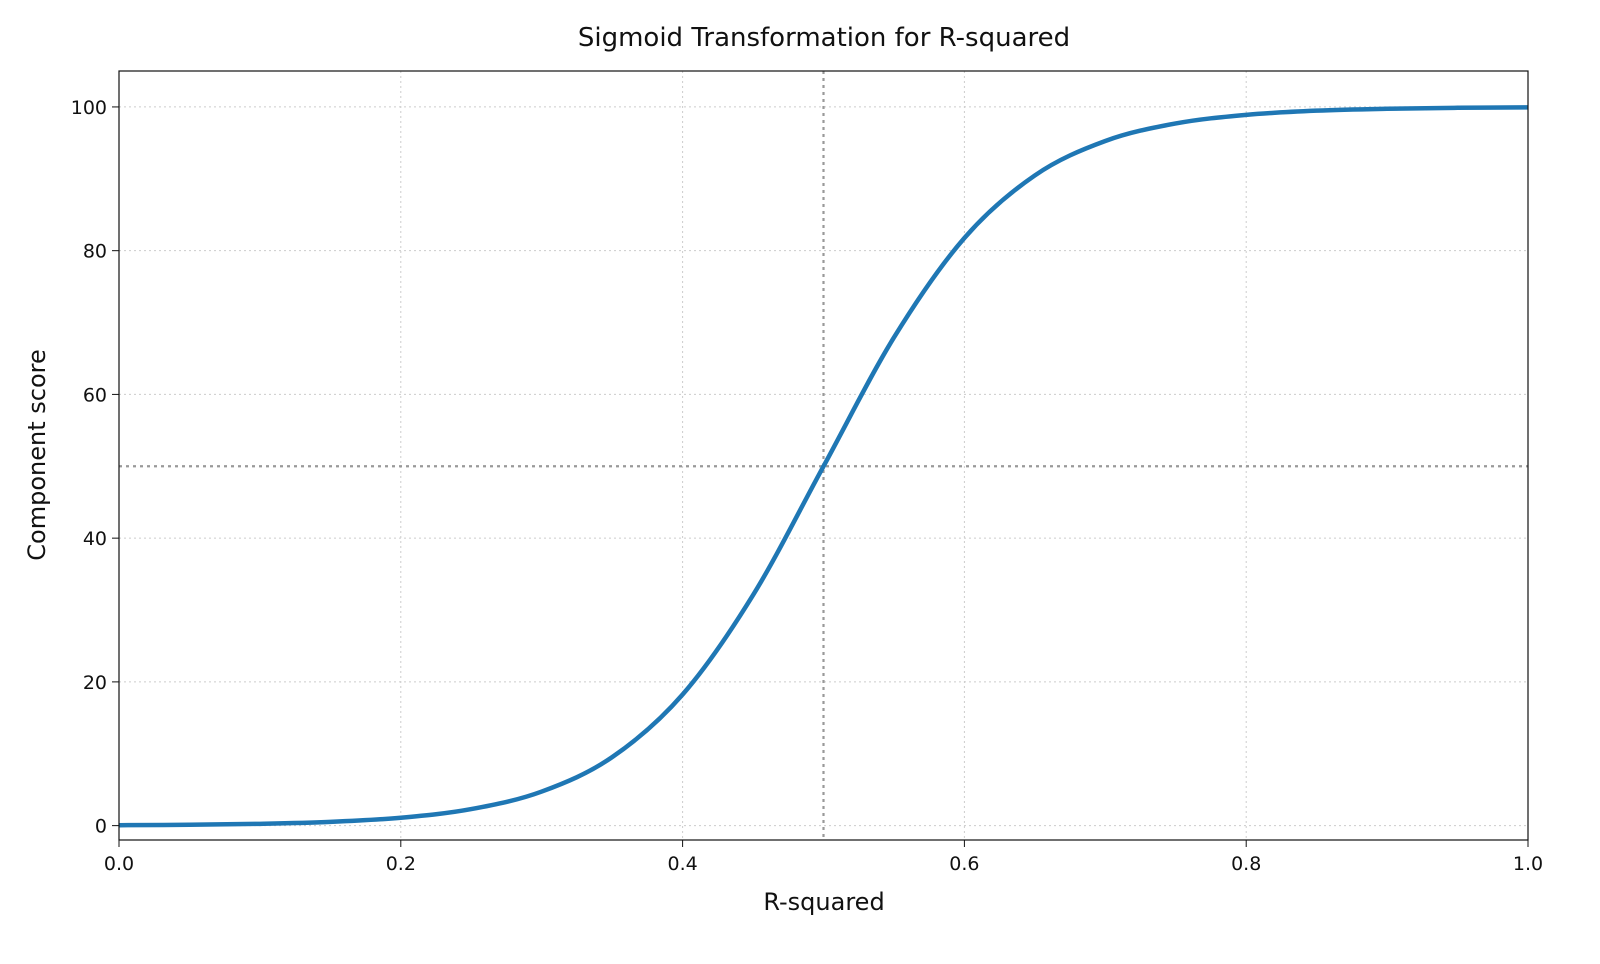 Image resolution: width=1600 pixels, height=964 pixels. I want to click on x-tick-label: 0.8, so click(1246, 864).